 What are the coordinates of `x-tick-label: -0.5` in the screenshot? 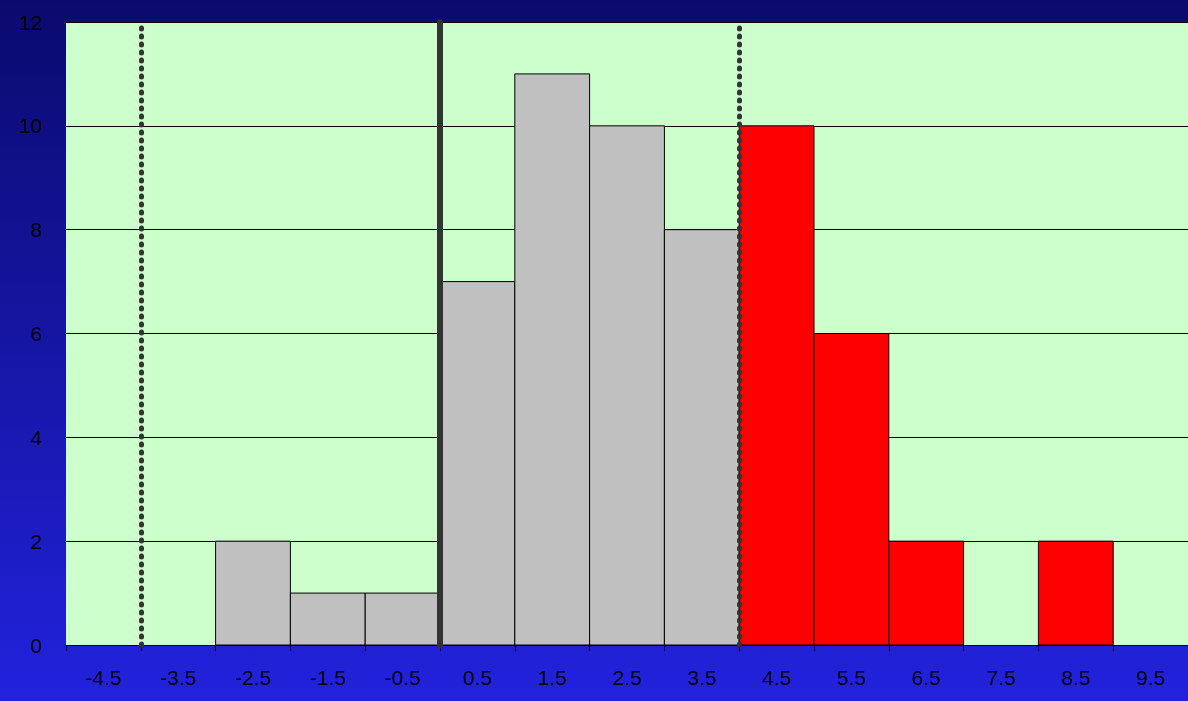 It's located at (402, 677).